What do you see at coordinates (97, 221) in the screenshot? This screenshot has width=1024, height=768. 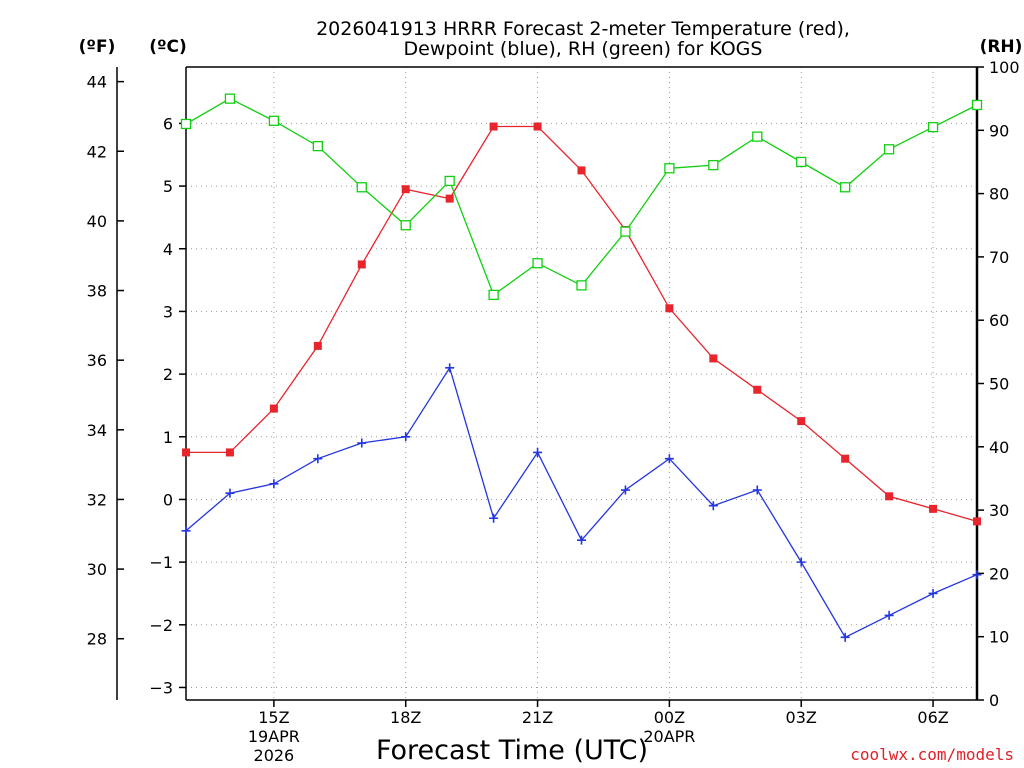 I see `fahrenheit-tick-label: 40` at bounding box center [97, 221].